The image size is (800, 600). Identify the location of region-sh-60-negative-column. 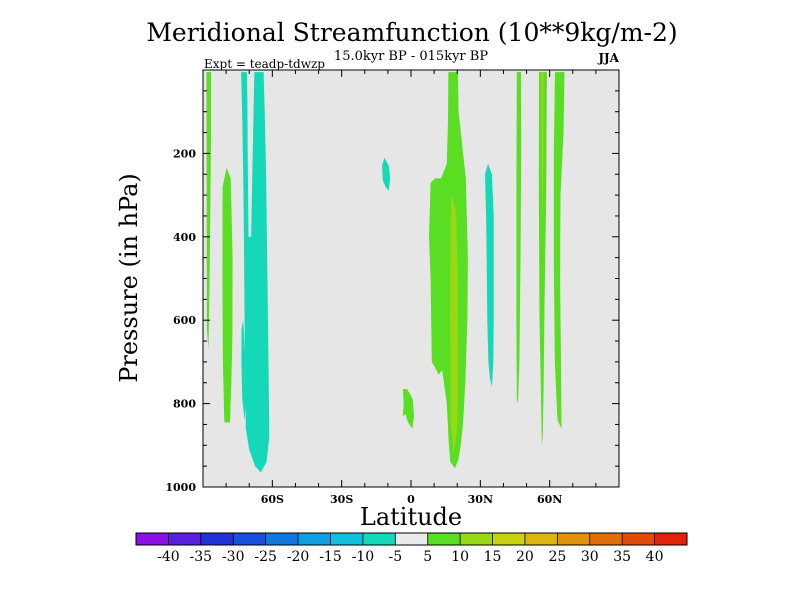
(255, 272).